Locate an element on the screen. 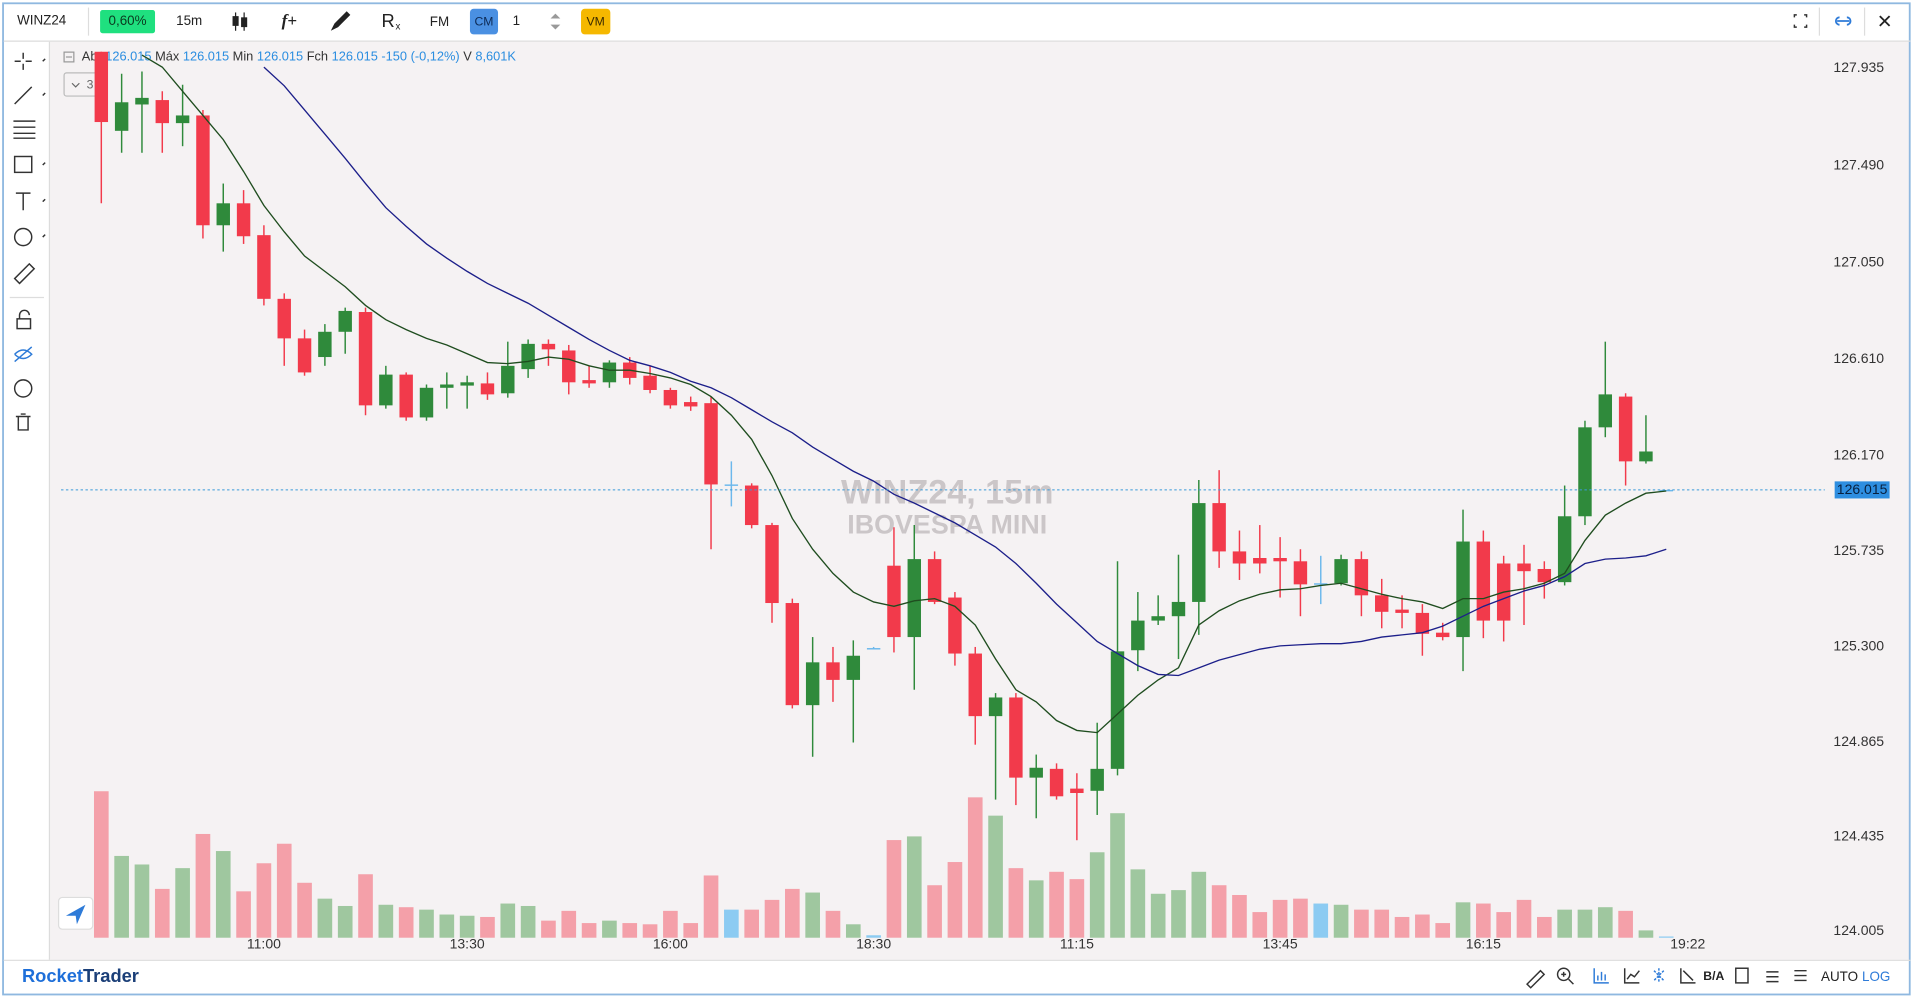  quantity: 1 is located at coordinates (516, 20).